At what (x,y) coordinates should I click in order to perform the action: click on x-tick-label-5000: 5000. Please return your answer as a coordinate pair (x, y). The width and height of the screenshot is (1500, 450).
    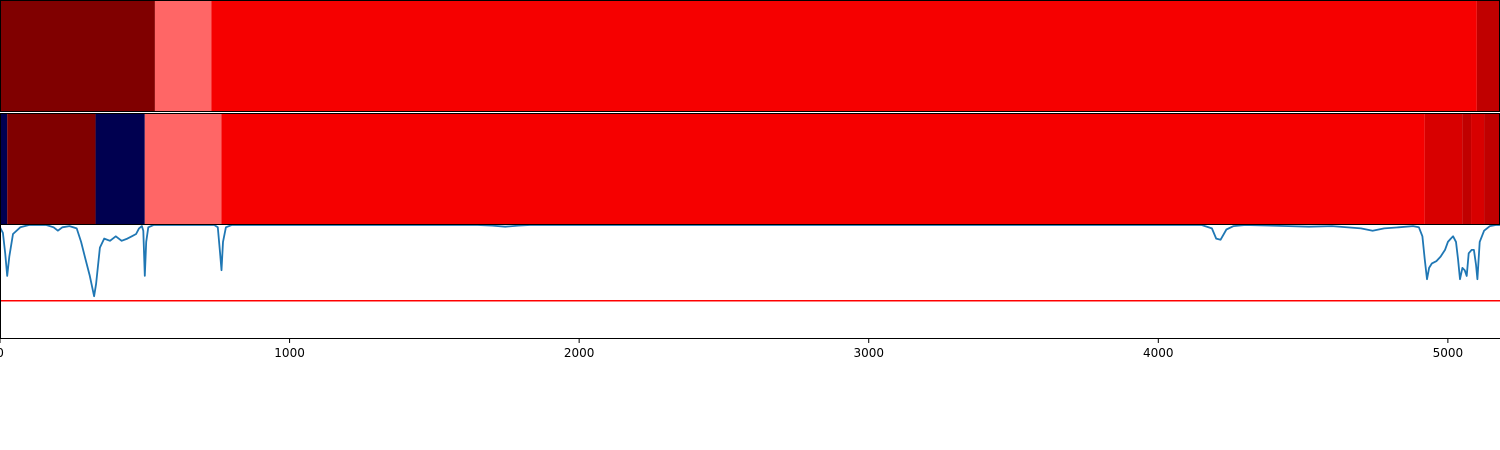
    Looking at the image, I should click on (1448, 353).